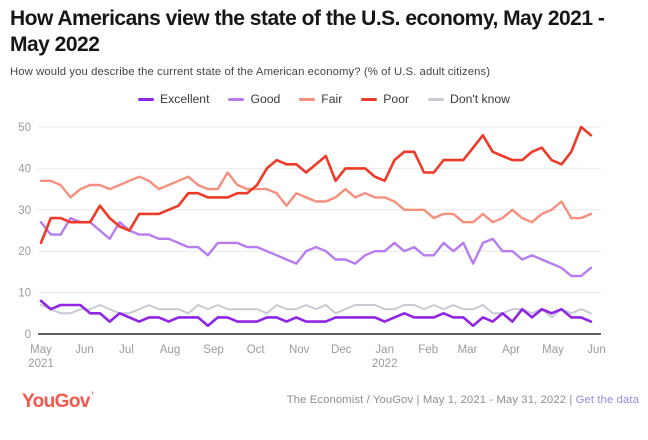  Describe the element at coordinates (185, 99) in the screenshot. I see `legend-label-excellent: Excellent` at that location.